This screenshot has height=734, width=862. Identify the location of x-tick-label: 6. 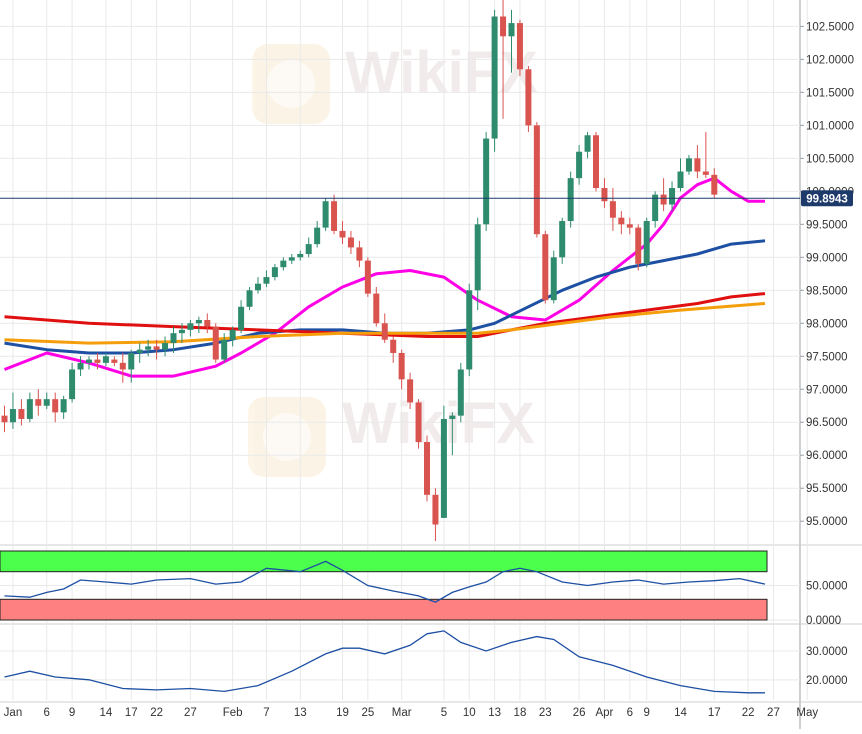
(47, 713).